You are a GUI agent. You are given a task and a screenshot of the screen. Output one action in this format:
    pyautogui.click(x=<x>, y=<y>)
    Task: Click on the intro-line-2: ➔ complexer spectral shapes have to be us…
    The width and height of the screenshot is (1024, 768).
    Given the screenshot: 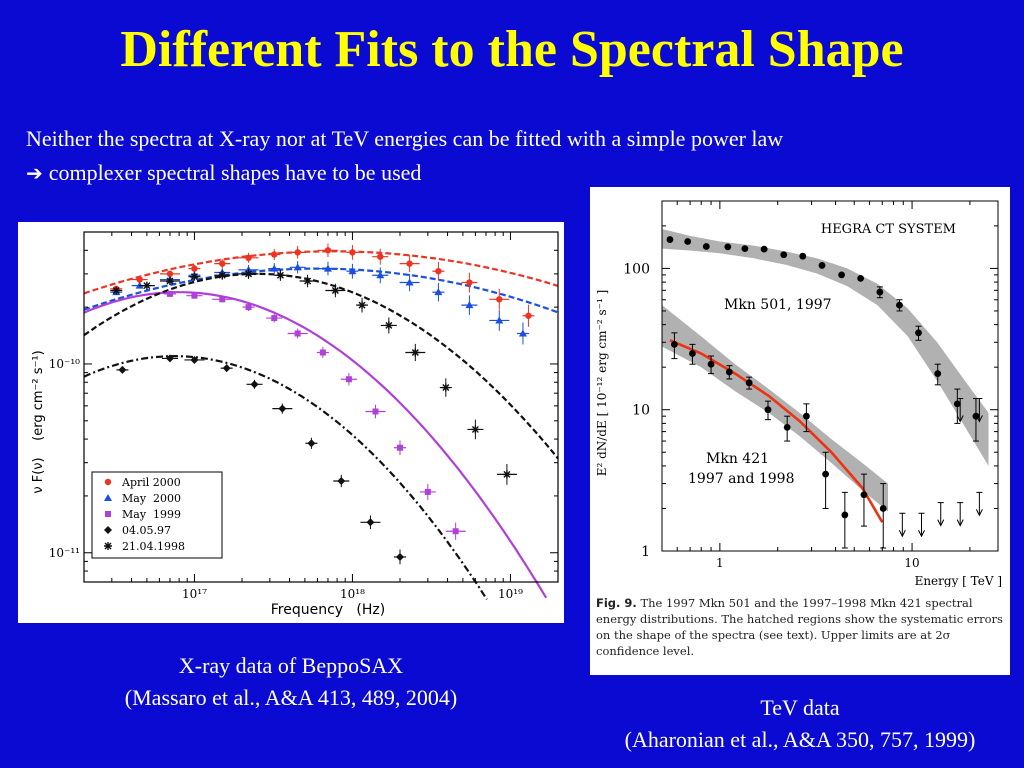 What is the action you would take?
    pyautogui.click(x=404, y=173)
    